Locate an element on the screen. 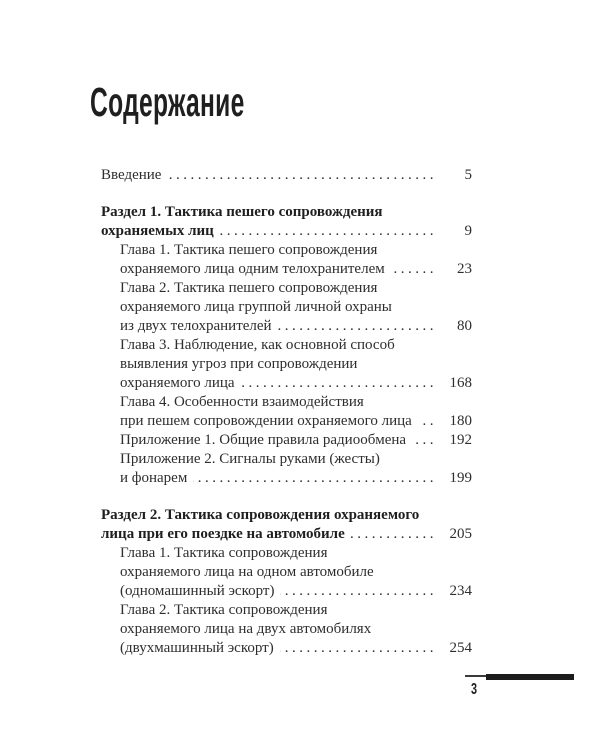 The image size is (600, 750). toc-line: Глава 3. Наблюдение, как основной способ is located at coordinates (296, 345).